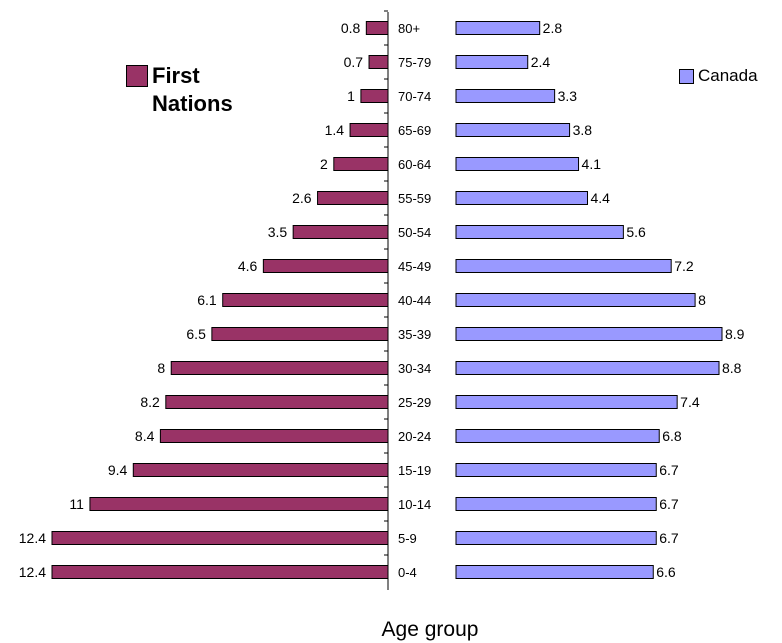 This screenshot has height=643, width=782. Describe the element at coordinates (414, 266) in the screenshot. I see `category-label-45-49: 45-49` at that location.